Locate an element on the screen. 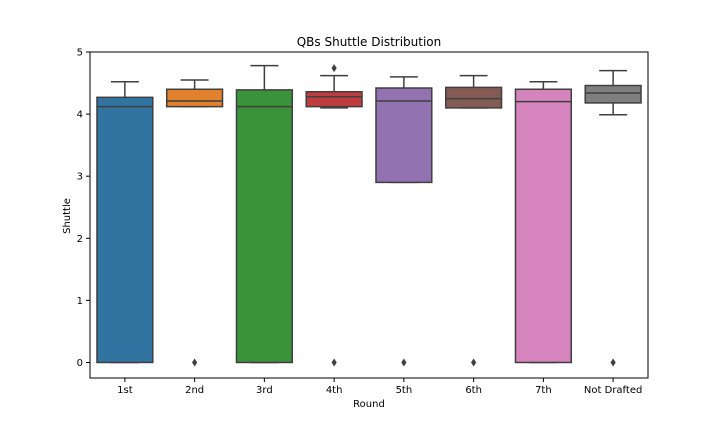 The image size is (720, 432). y-tick-label: 2 is located at coordinates (80, 239).